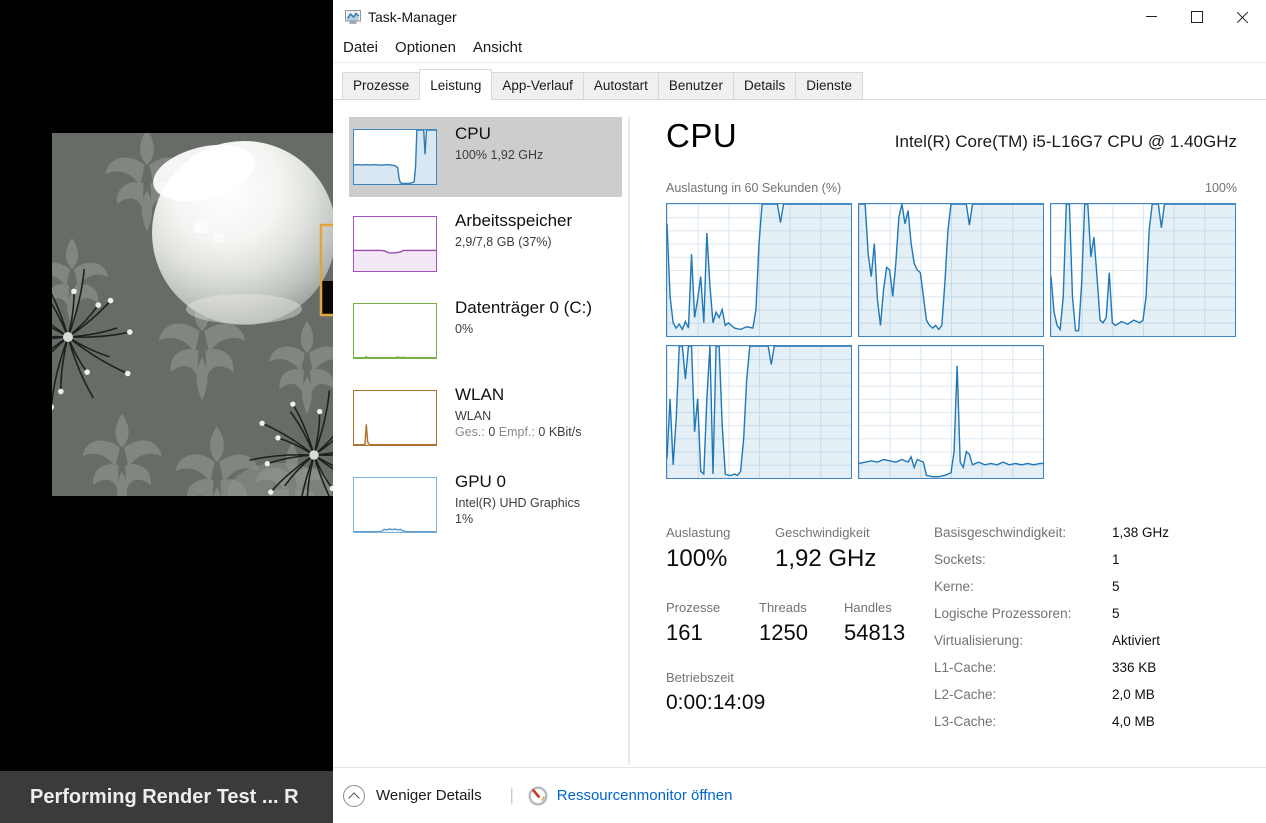 The image size is (1266, 823). What do you see at coordinates (799, 48) in the screenshot?
I see `menu-bar: Datei Optionen Ansicht` at bounding box center [799, 48].